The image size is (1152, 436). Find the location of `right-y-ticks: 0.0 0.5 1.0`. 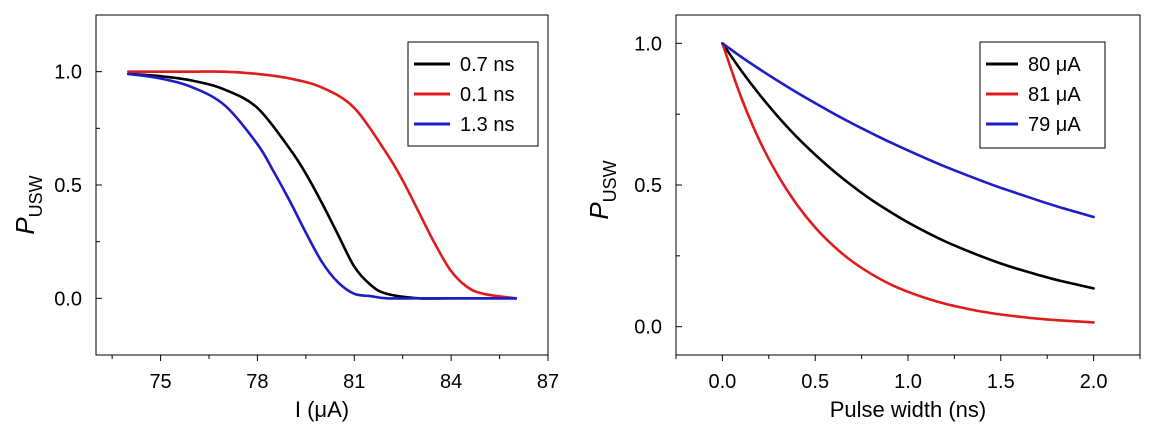

right-y-ticks: 0.0 0.5 1.0 is located at coordinates (658, 186).